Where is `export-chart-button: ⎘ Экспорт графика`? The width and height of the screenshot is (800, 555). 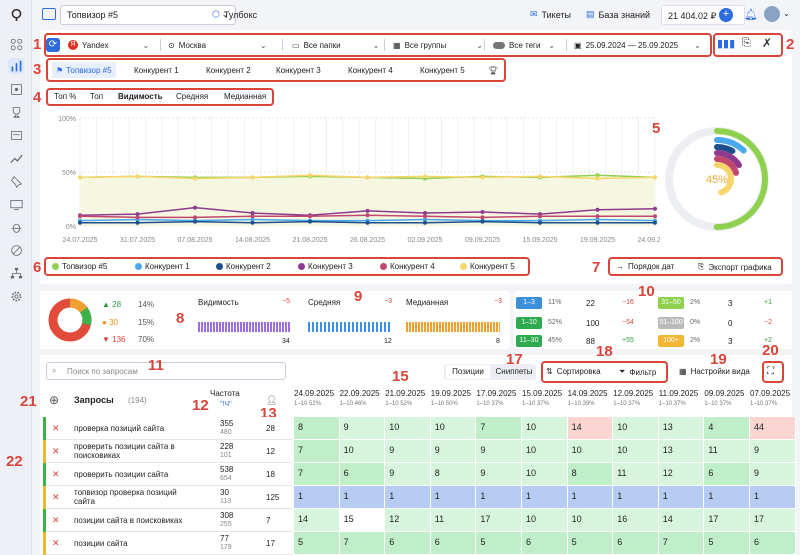 export-chart-button: ⎘ Экспорт графика is located at coordinates (735, 267).